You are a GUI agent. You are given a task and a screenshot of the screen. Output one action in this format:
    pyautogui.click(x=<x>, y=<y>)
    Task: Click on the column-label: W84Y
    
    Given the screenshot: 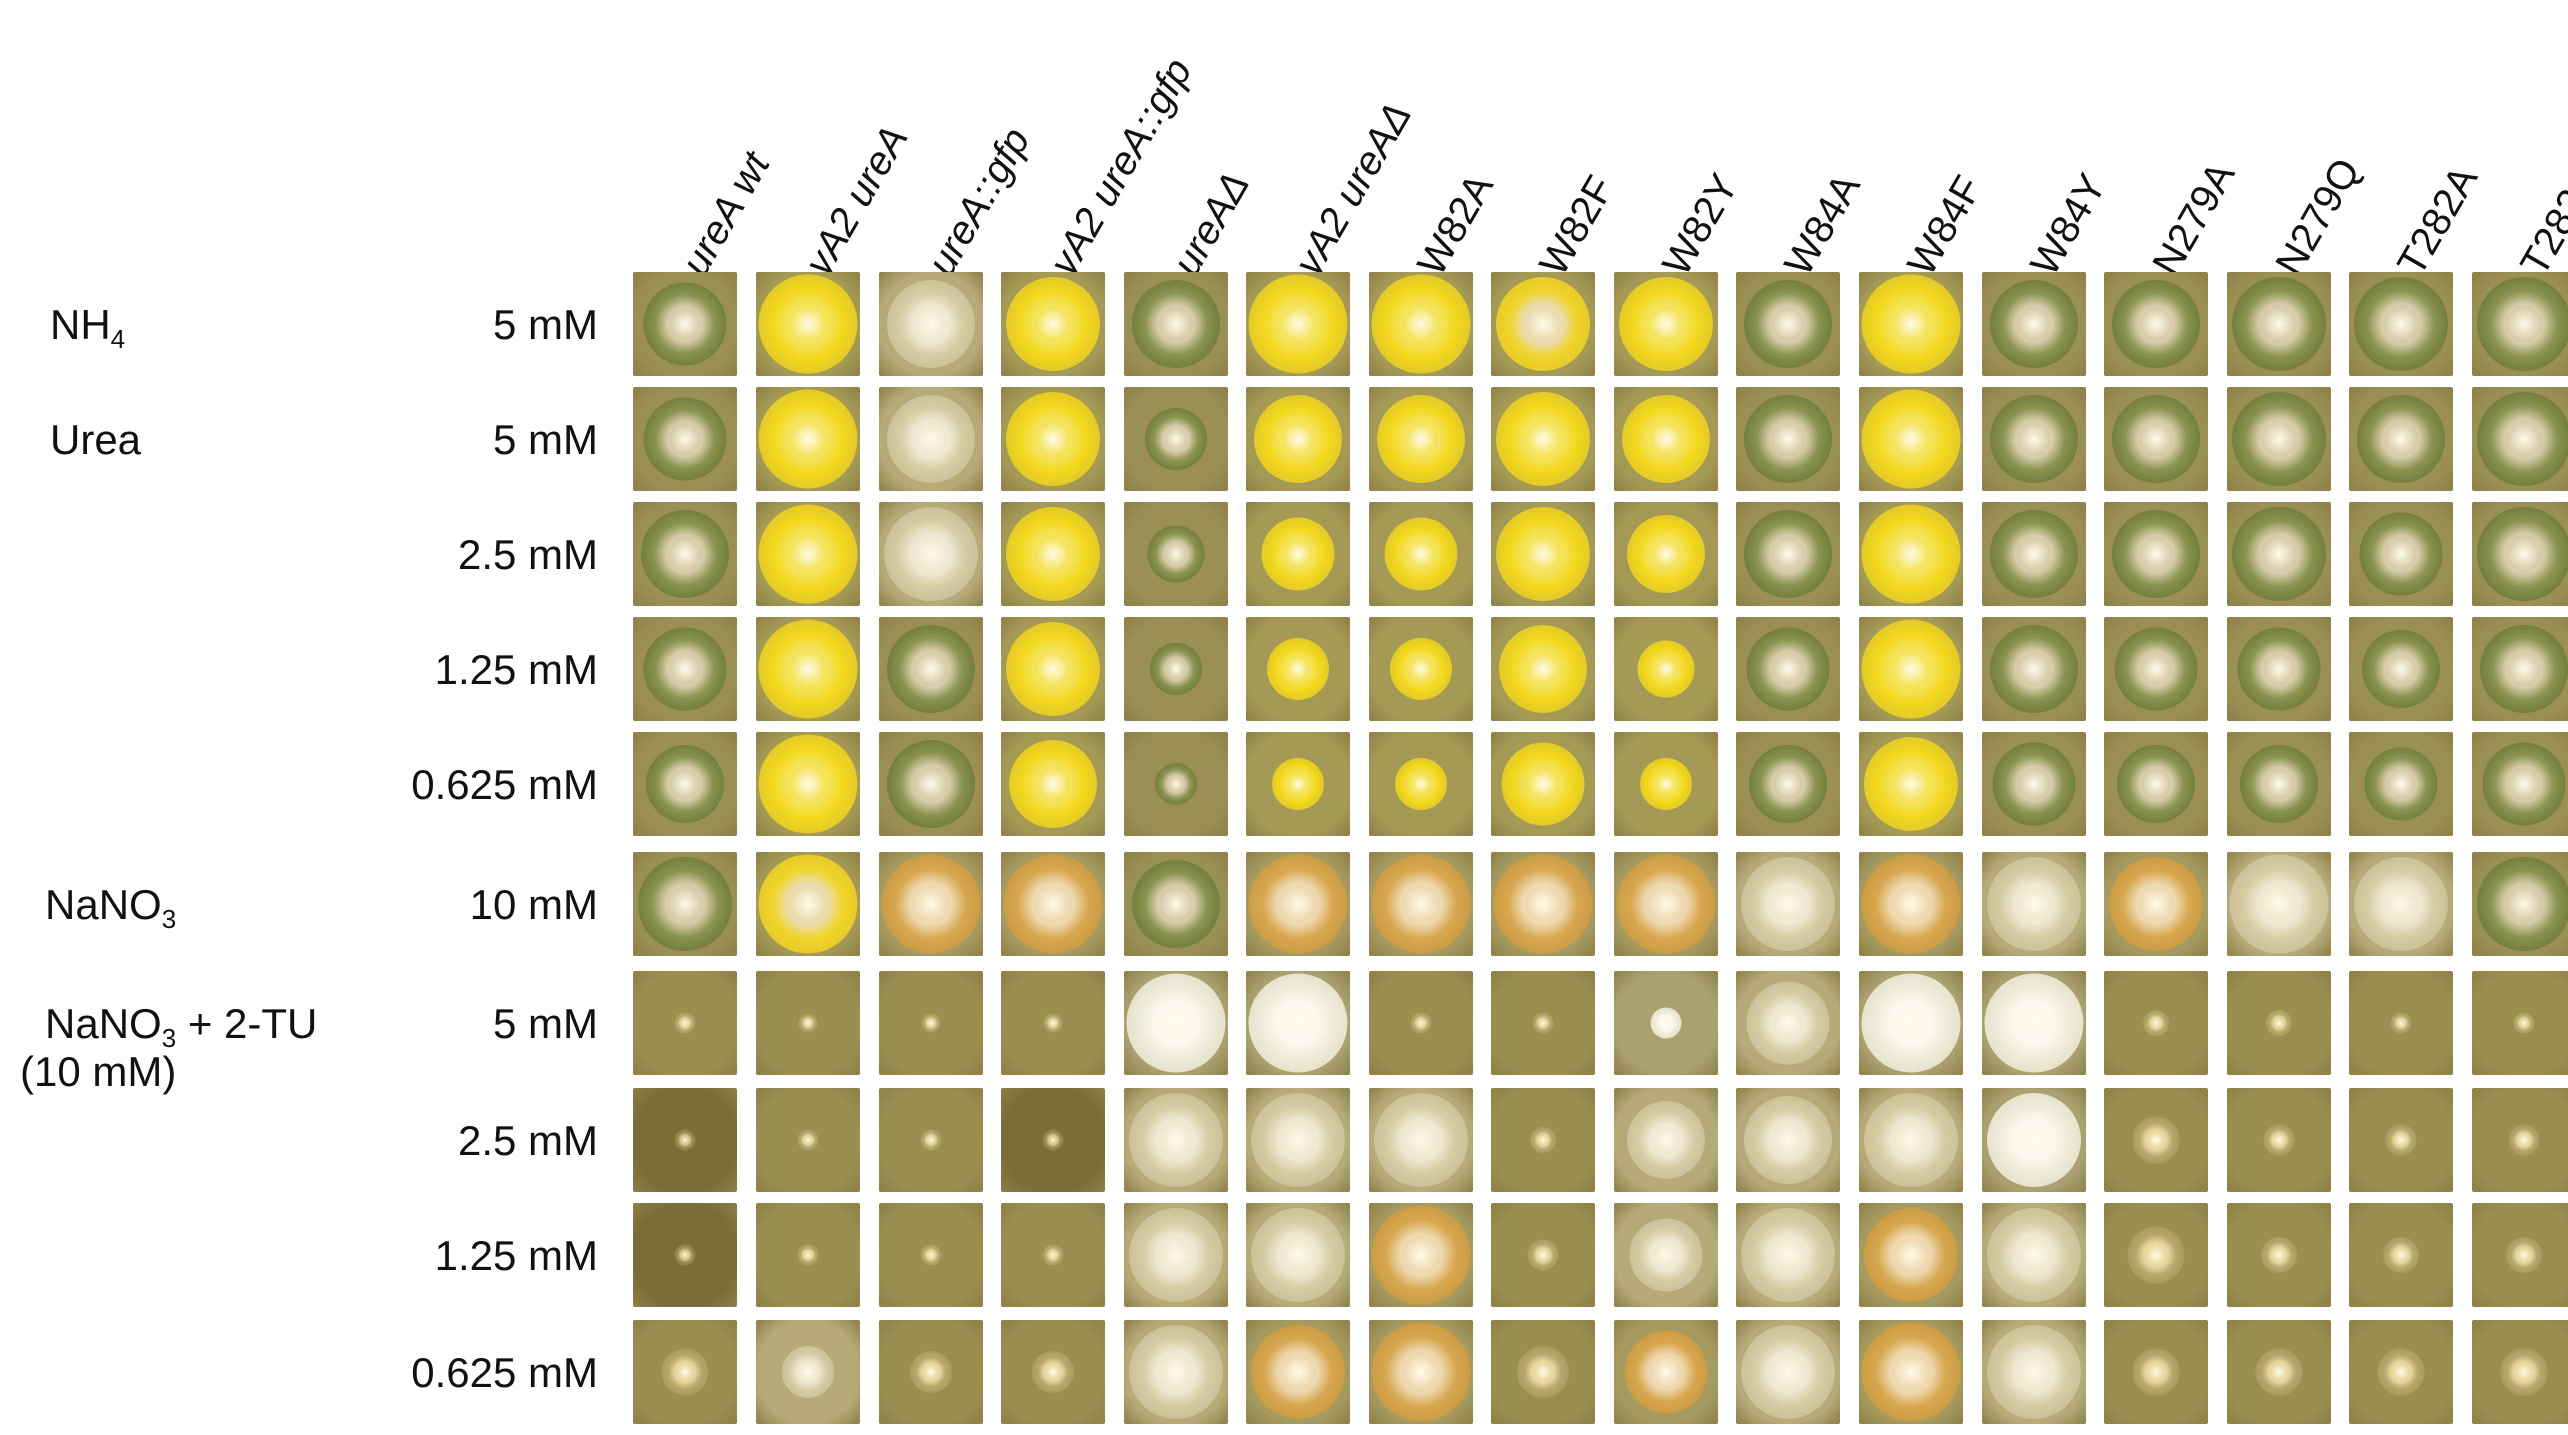 What is the action you would take?
    pyautogui.click(x=2068, y=224)
    